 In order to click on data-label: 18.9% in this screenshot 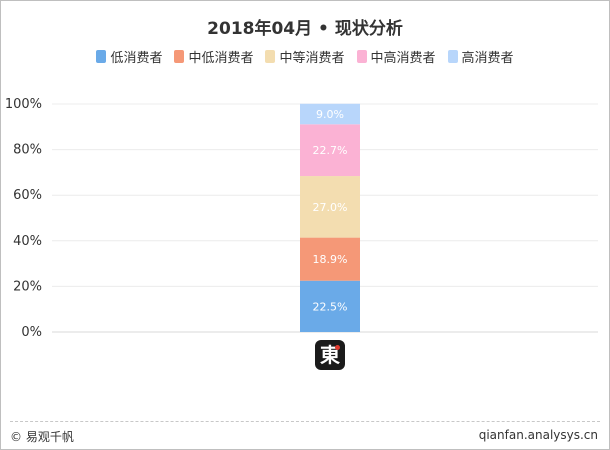, I will do `click(330, 259)`.